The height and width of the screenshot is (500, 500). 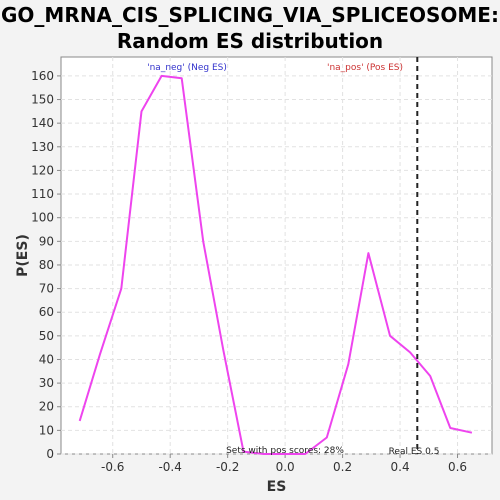 What do you see at coordinates (46, 312) in the screenshot?
I see `y-tick-label: 60` at bounding box center [46, 312].